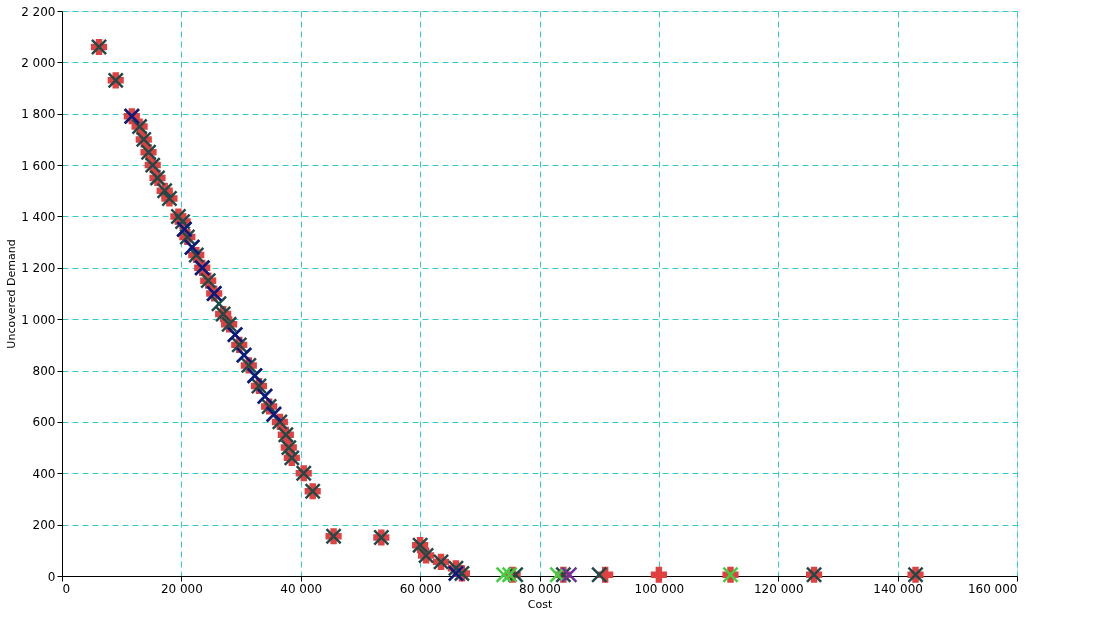 This screenshot has width=1118, height=639. I want to click on x-tick-label: 140 000, so click(898, 588).